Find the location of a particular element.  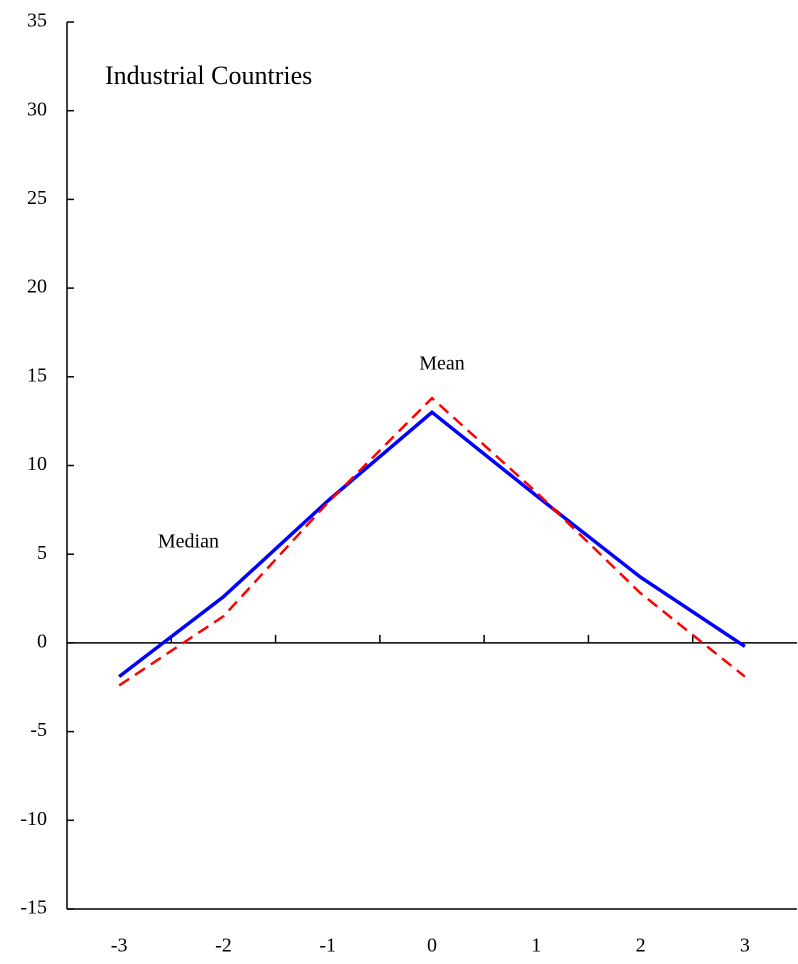

y-tick-label: 0 is located at coordinates (42, 641).